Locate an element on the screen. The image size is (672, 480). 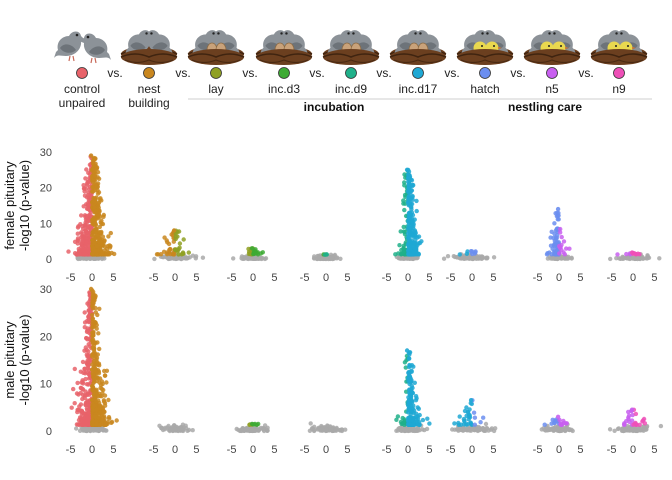
stage-label: building is located at coordinates (148, 103).